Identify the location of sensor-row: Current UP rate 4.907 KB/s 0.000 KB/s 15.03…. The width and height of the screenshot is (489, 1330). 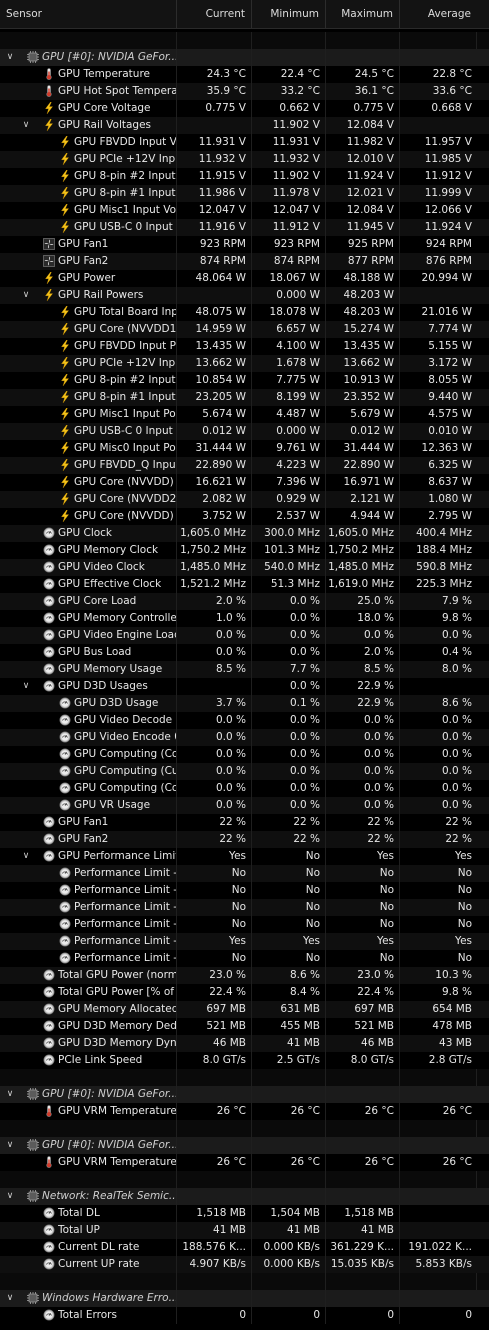
(244, 1264).